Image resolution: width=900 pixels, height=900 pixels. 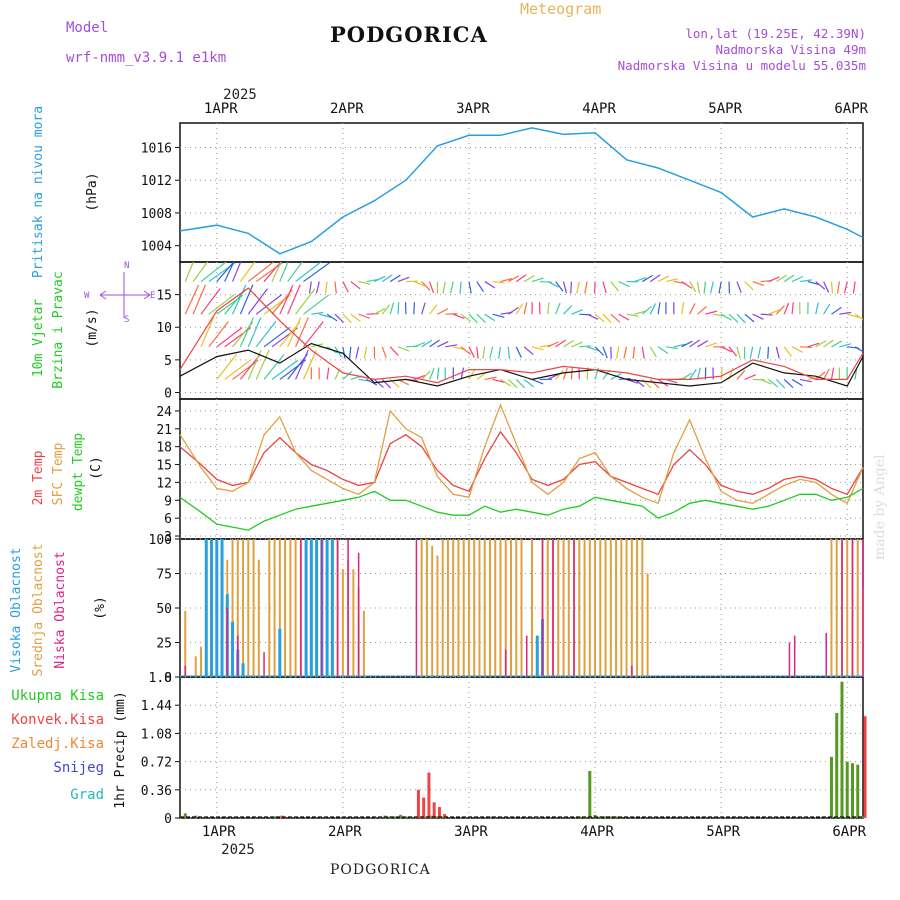 I want to click on wind-speed-line, so click(x=521, y=364).